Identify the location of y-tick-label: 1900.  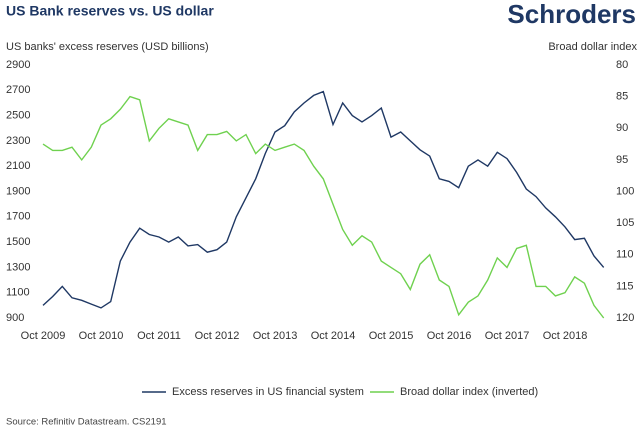
(18, 191).